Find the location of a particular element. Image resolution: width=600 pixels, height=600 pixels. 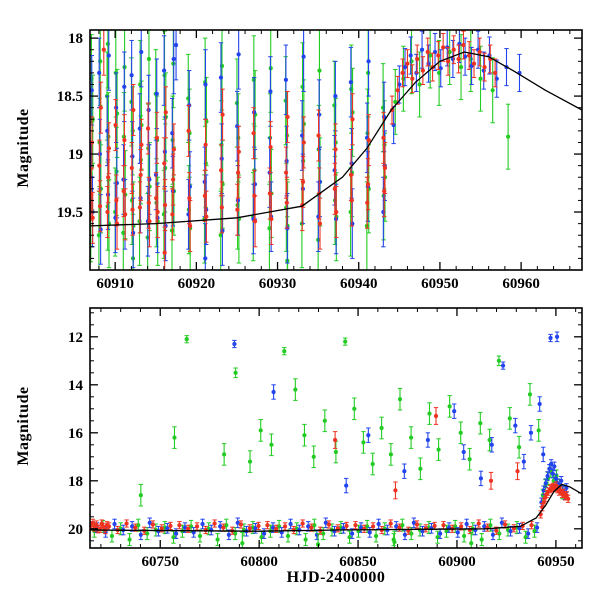

magnitude-axis-label-bottom: Magnitude is located at coordinates (23, 426).